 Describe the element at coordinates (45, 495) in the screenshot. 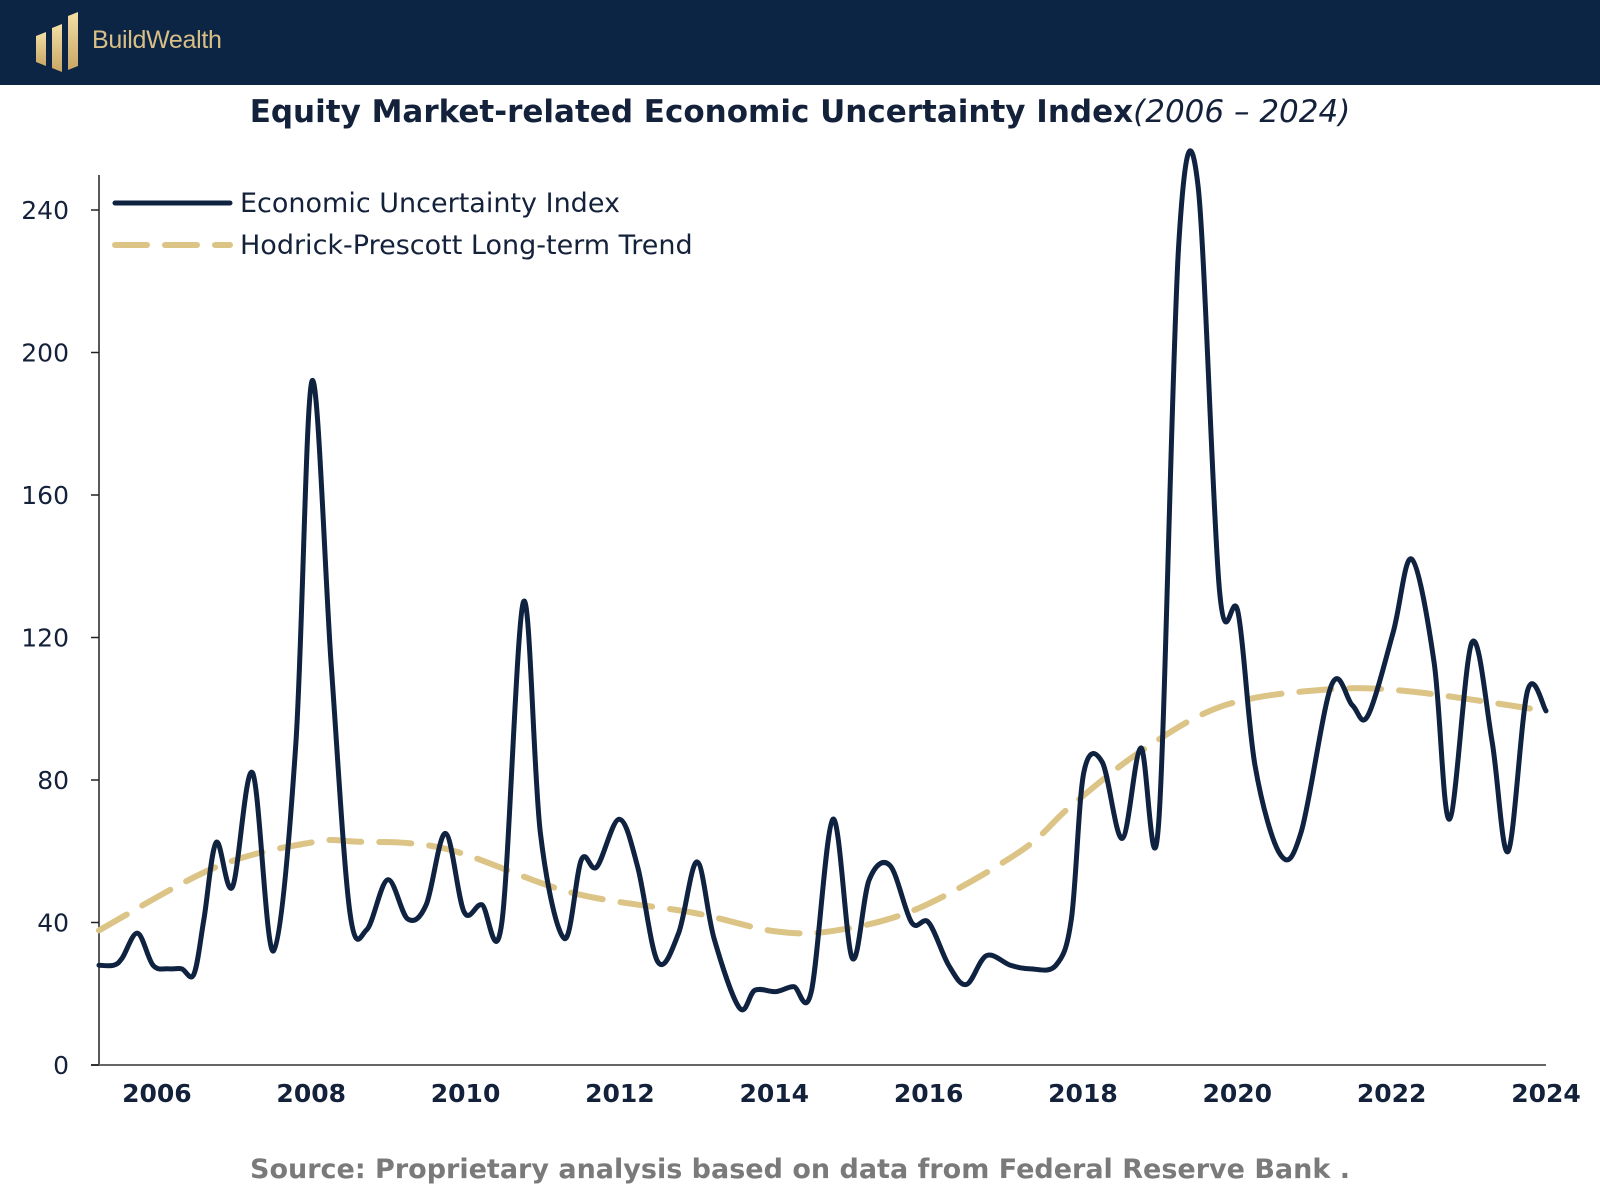

I see `y-tick-label: 160` at that location.